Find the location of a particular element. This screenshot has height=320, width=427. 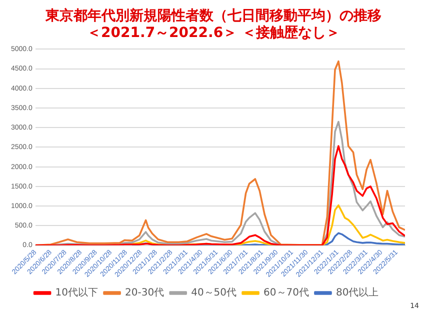

legend-label: 60～70代 is located at coordinates (286, 293).